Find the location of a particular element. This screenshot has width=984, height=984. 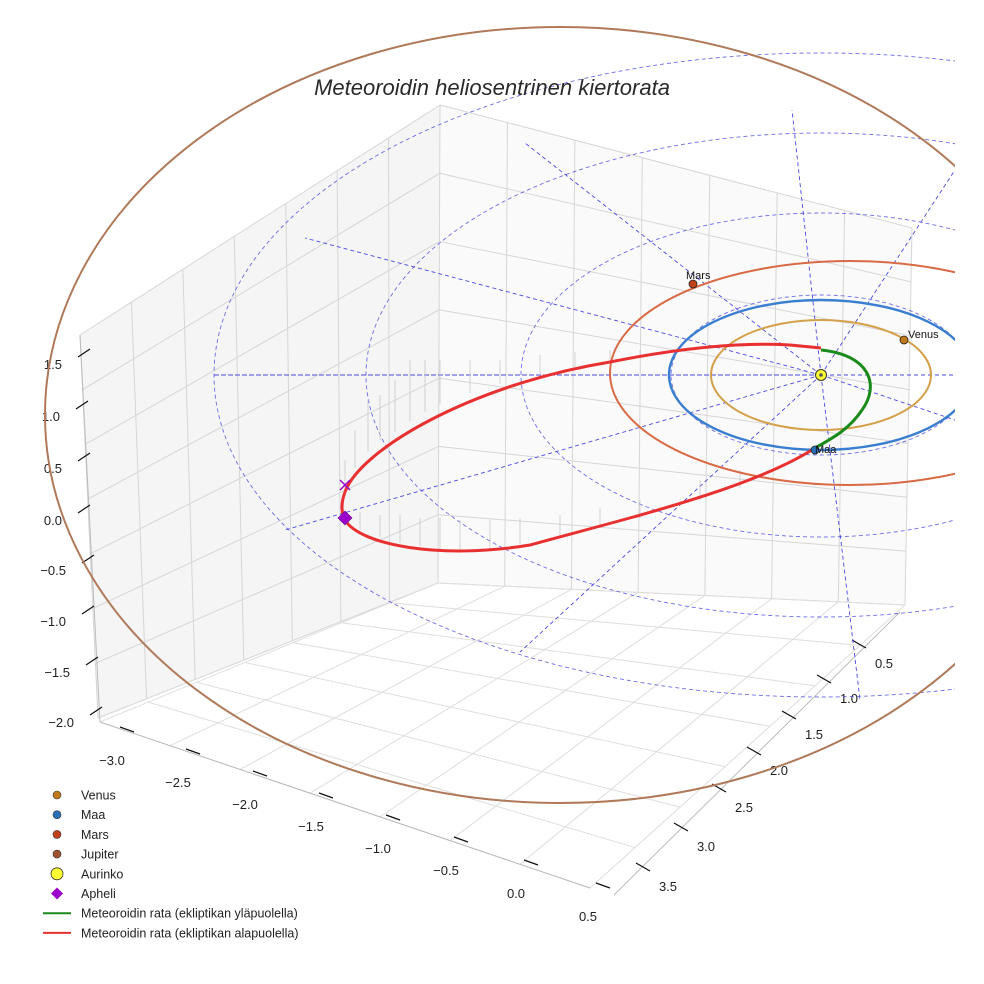

x-tick-label: 0.5 is located at coordinates (588, 916).